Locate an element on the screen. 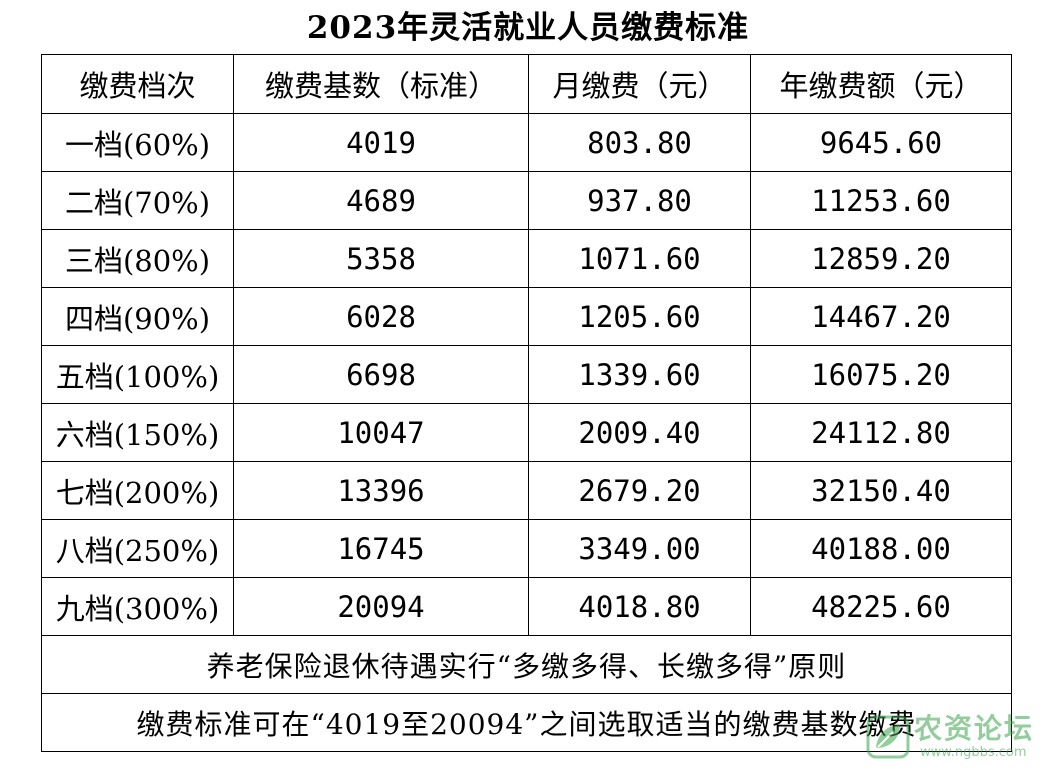  annual-cell: 9645.60 is located at coordinates (881, 142).